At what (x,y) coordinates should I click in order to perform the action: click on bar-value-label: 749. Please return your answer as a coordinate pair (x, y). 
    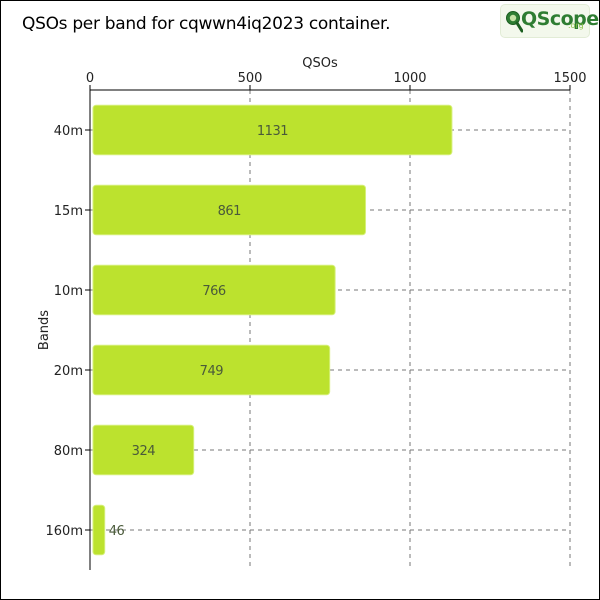
    Looking at the image, I should click on (212, 371).